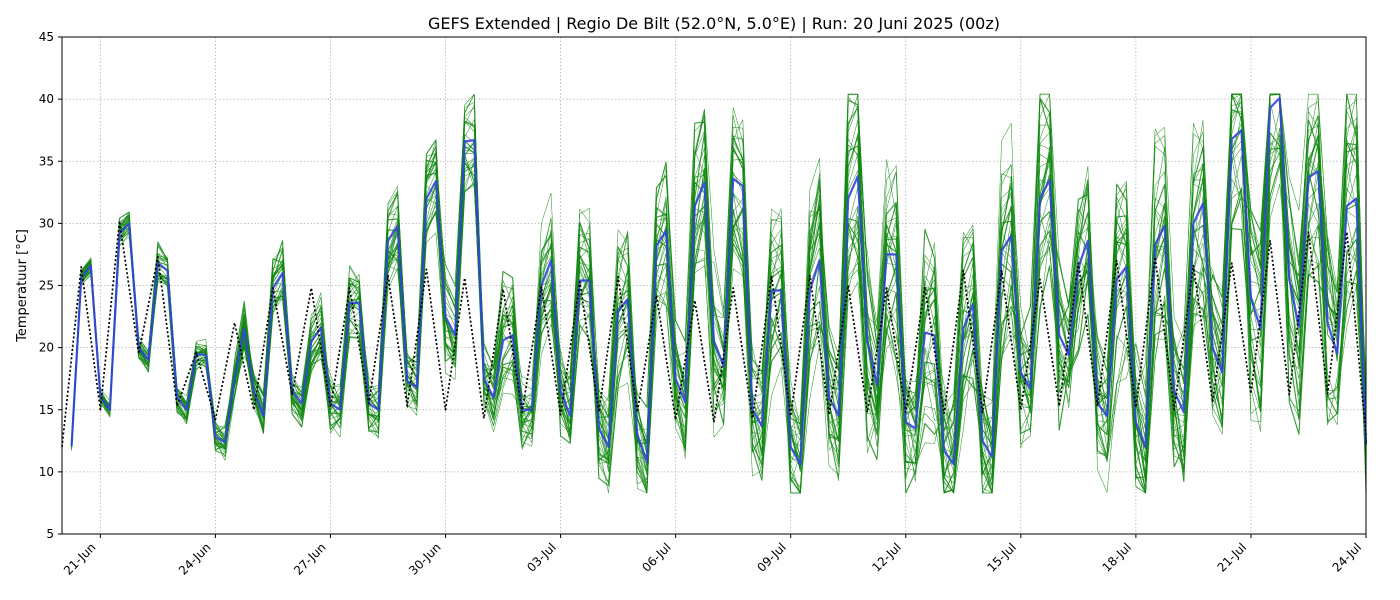  Describe the element at coordinates (46, 99) in the screenshot. I see `y-tick-label: 40` at that location.